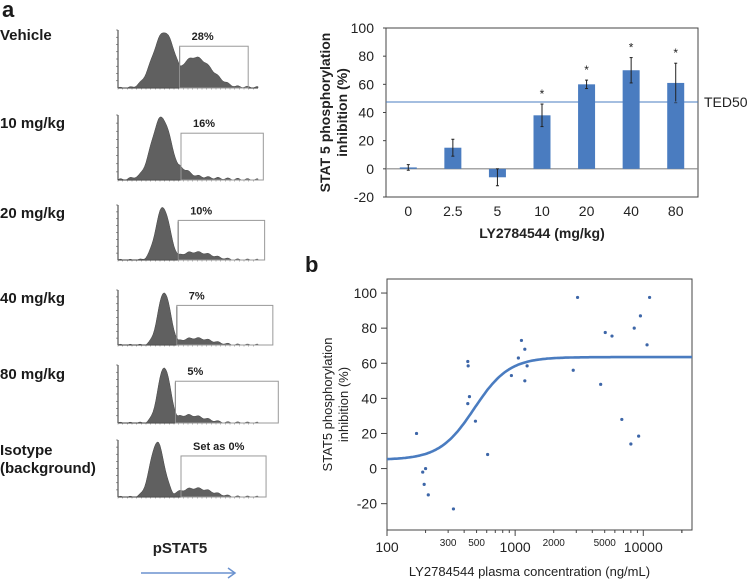 This screenshot has height=584, width=752. I want to click on bar-x-tick-label: 80, so click(676, 211).